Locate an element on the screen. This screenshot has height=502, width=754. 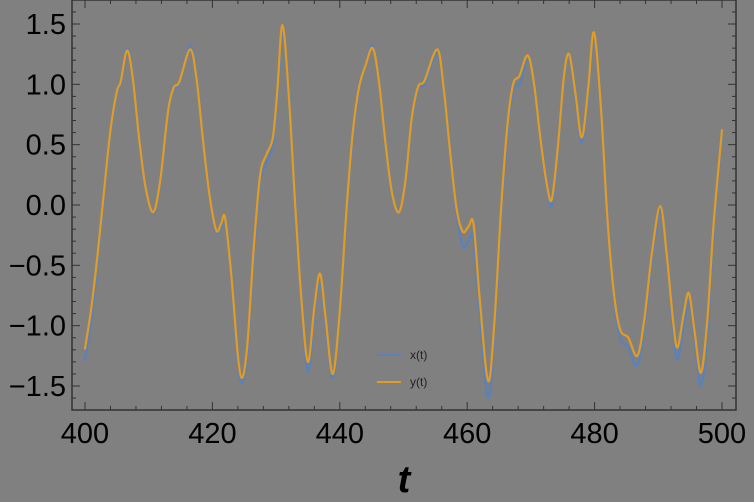
y-tick-label: 1.0 is located at coordinates (46, 85).